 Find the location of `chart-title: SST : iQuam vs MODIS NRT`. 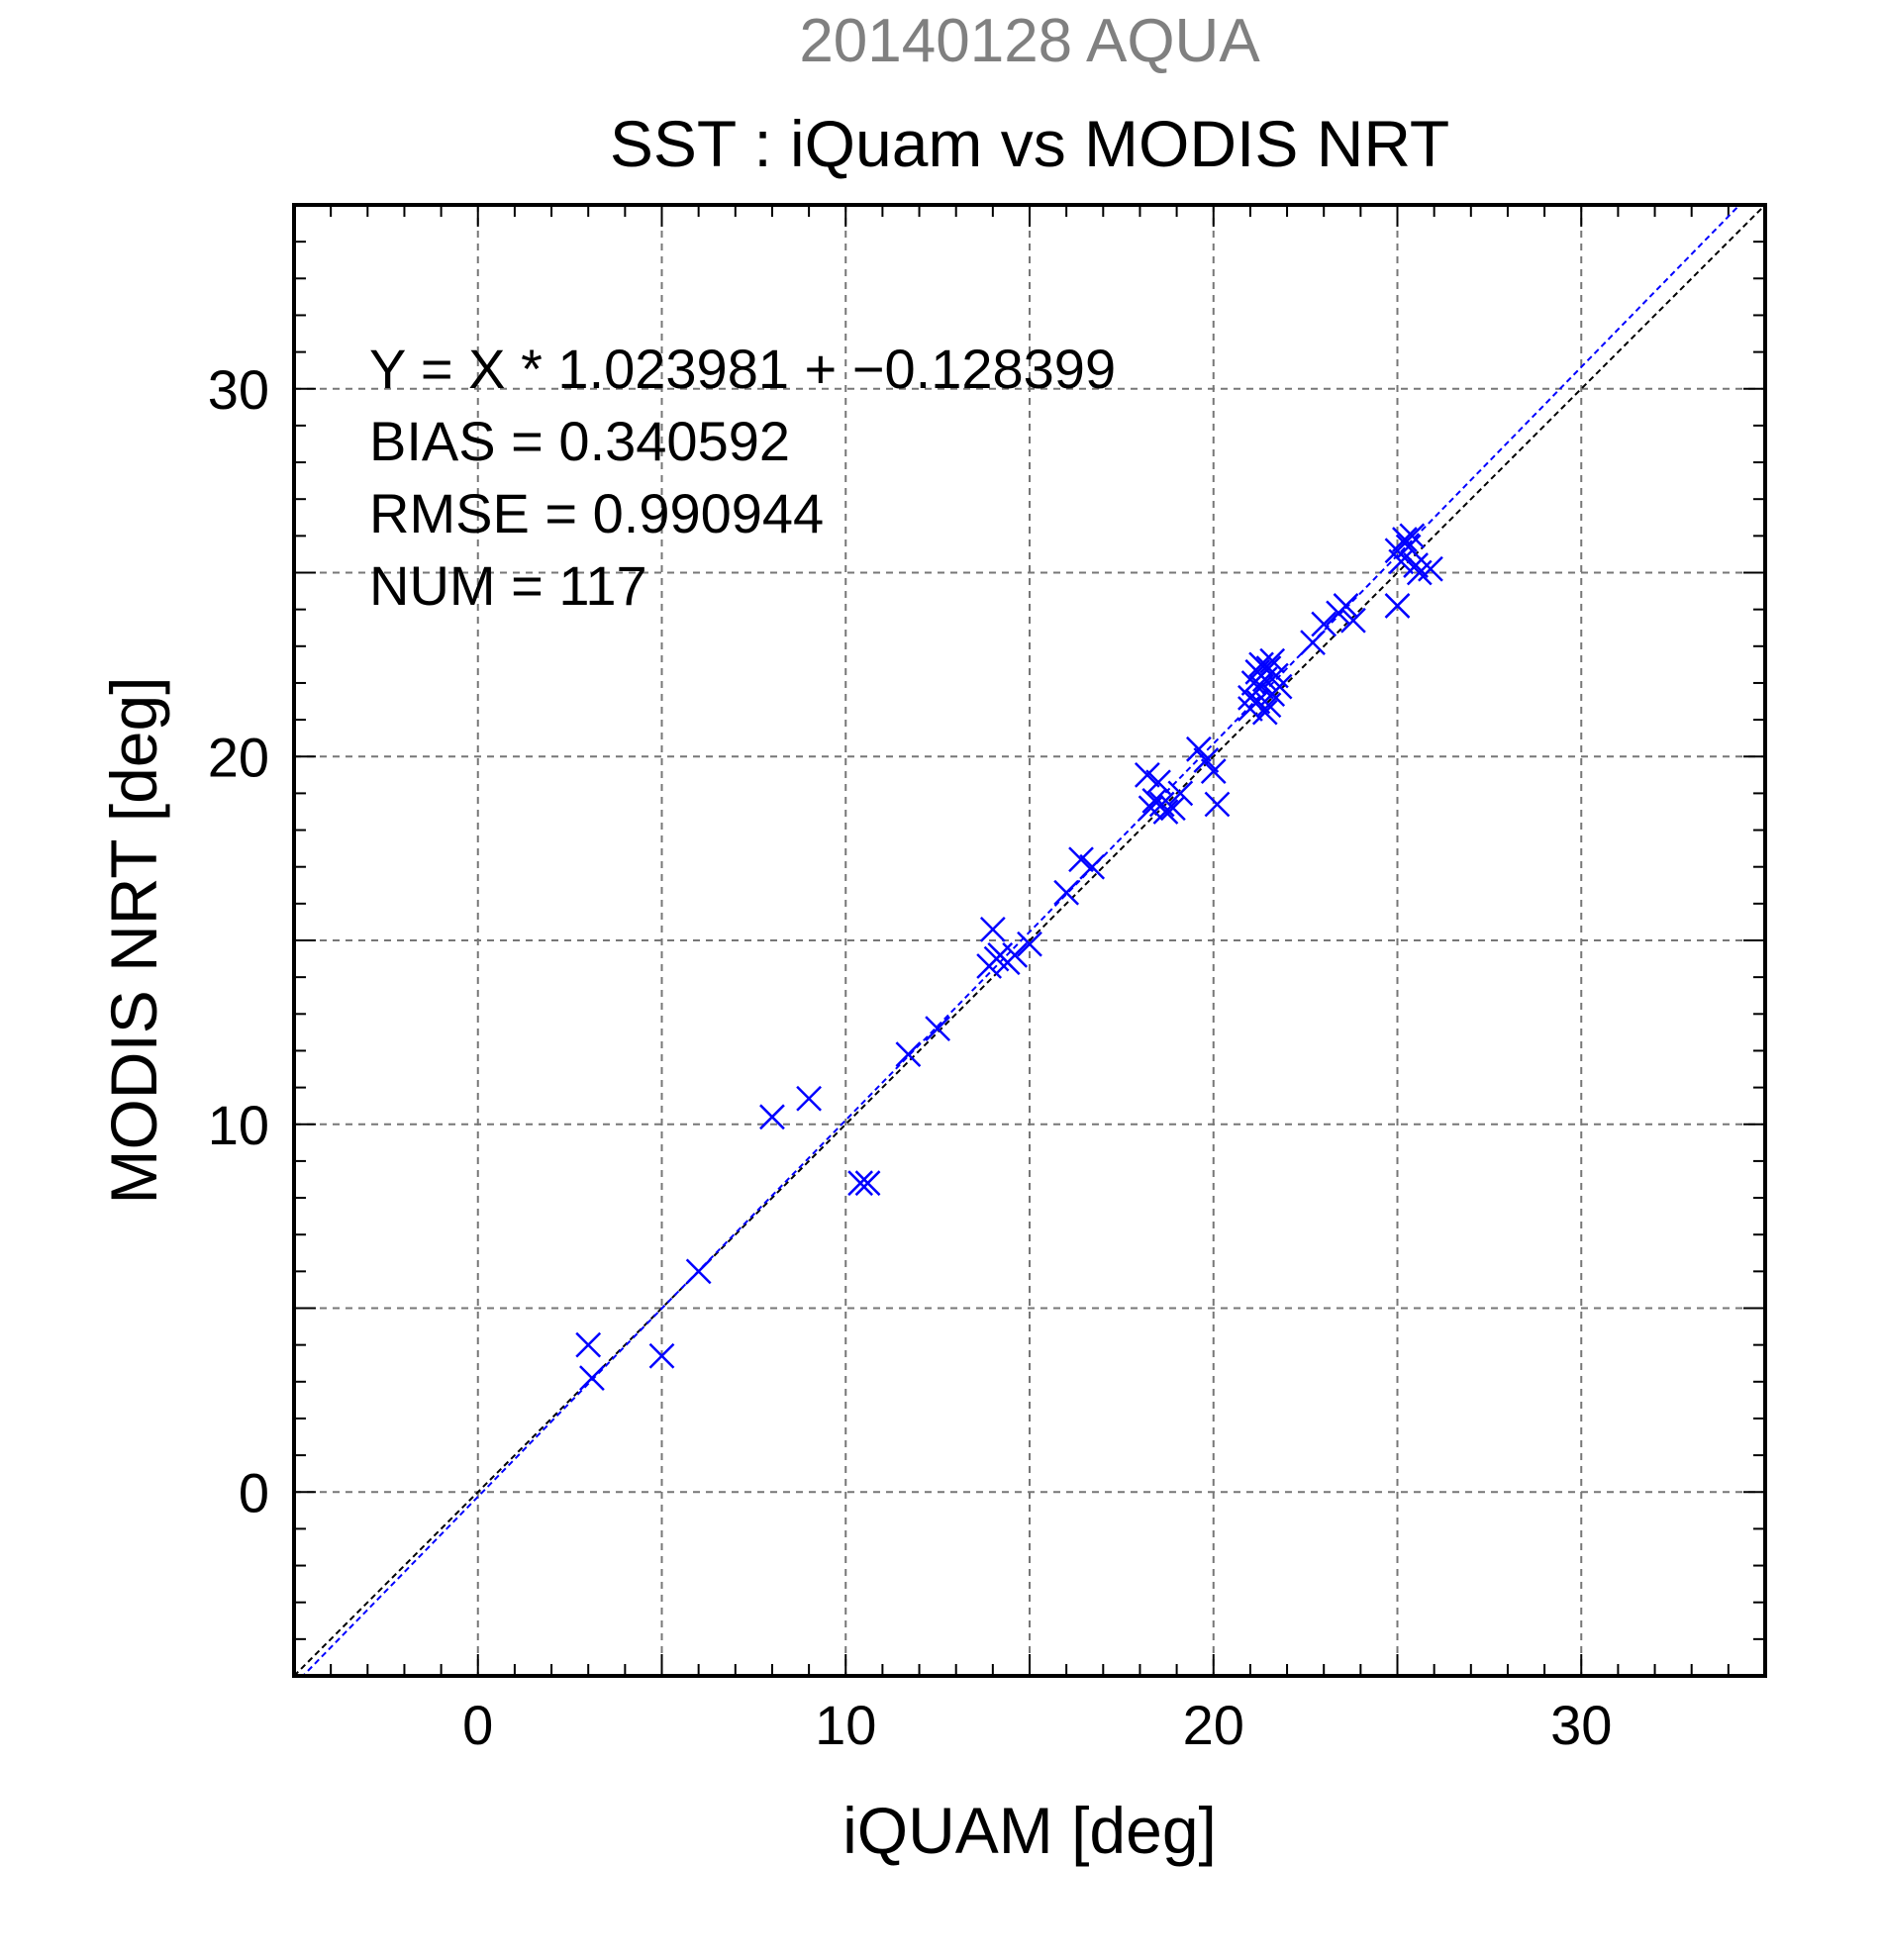

chart-title: SST : iQuam vs MODIS NRT is located at coordinates (1030, 143).